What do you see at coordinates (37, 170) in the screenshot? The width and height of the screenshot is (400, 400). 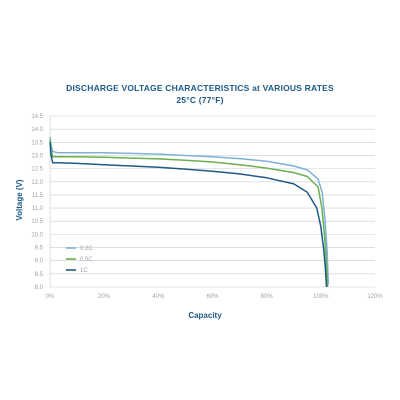 I see `y-tick-label: 12.5` at bounding box center [37, 170].